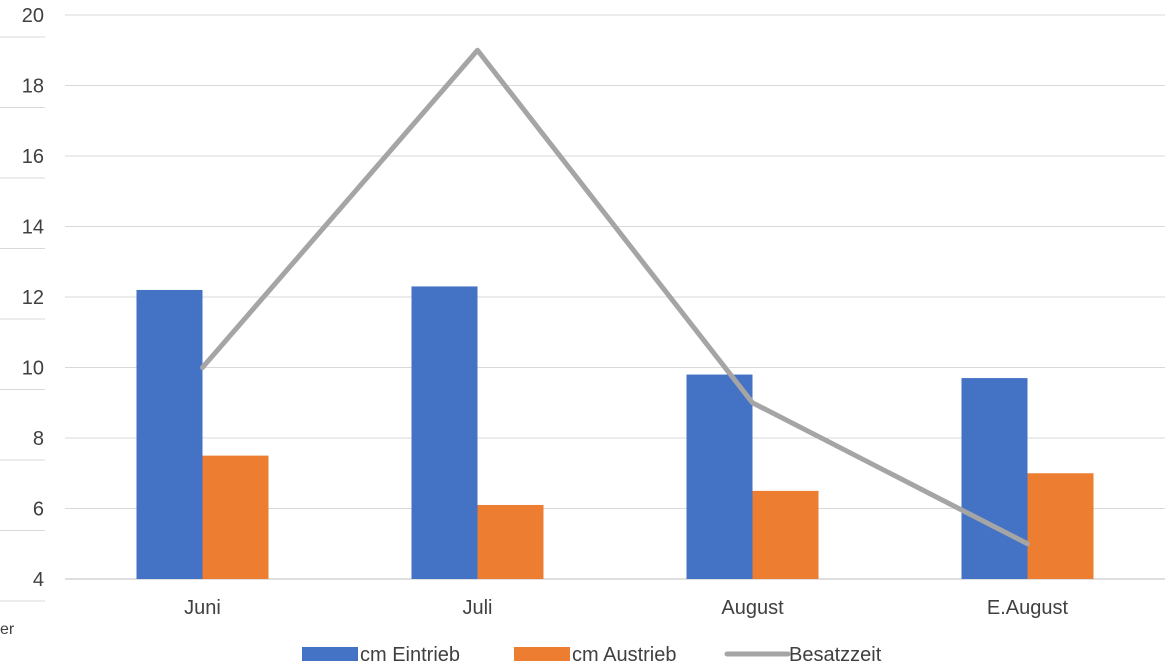 This screenshot has height=670, width=1175. Describe the element at coordinates (33, 87) in the screenshot. I see `y-tick-label: 18` at that location.